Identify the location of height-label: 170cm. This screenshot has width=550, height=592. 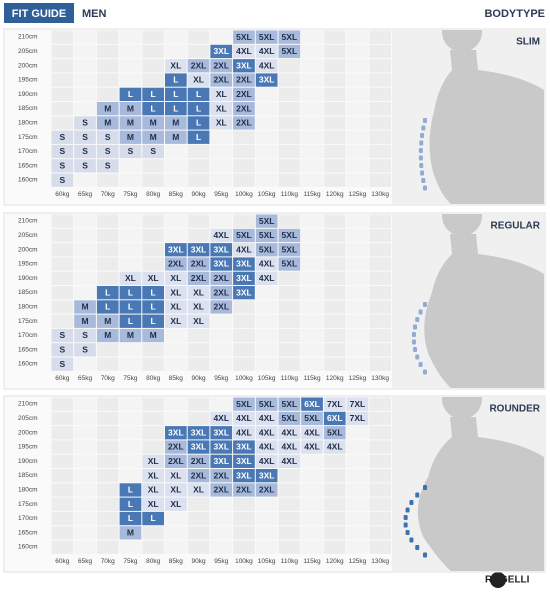
(28, 335).